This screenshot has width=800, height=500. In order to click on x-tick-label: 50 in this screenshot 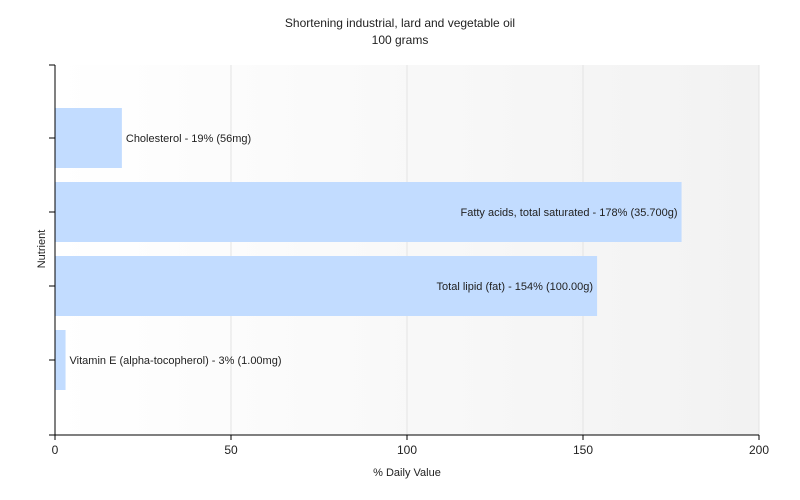, I will do `click(231, 450)`.